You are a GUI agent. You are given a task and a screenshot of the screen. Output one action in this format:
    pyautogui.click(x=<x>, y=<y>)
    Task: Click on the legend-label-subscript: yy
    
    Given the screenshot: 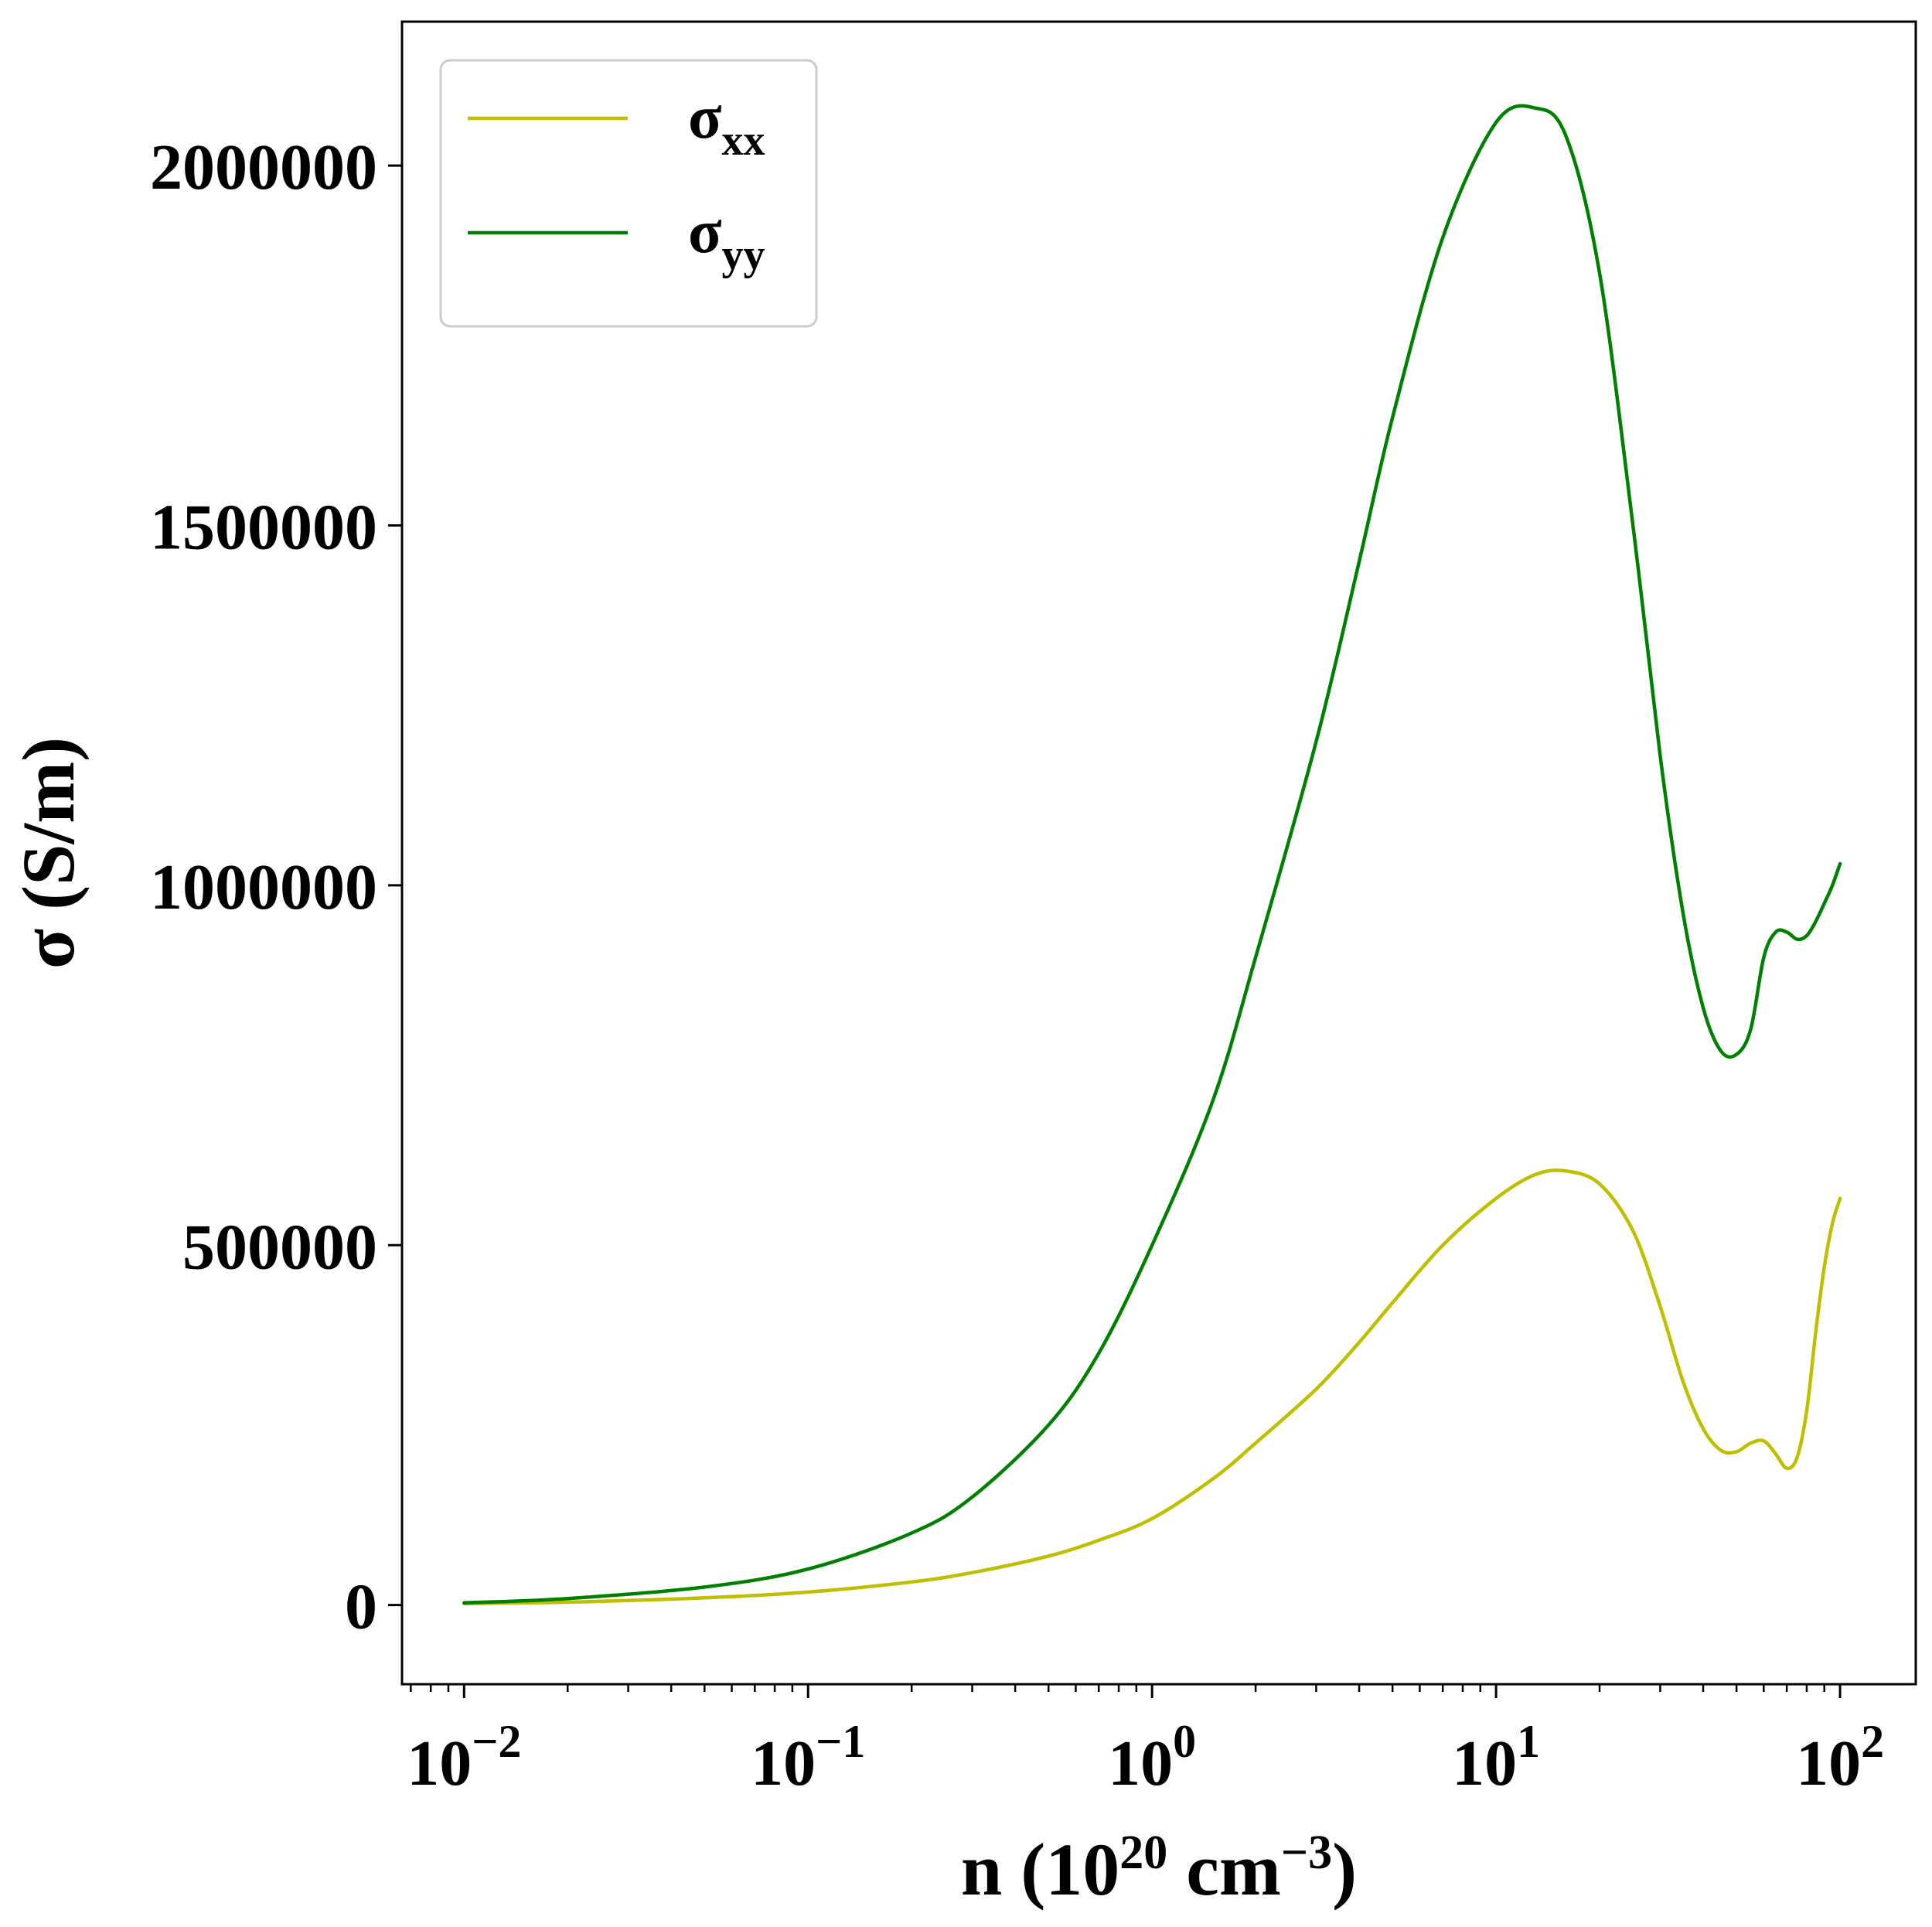 What is the action you would take?
    pyautogui.click(x=743, y=255)
    